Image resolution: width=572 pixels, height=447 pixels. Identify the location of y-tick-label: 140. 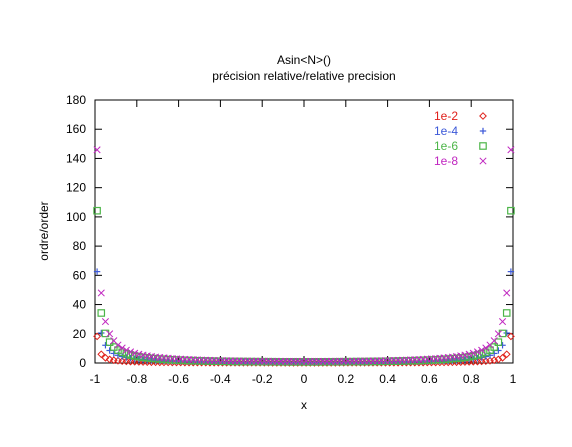
(76, 158).